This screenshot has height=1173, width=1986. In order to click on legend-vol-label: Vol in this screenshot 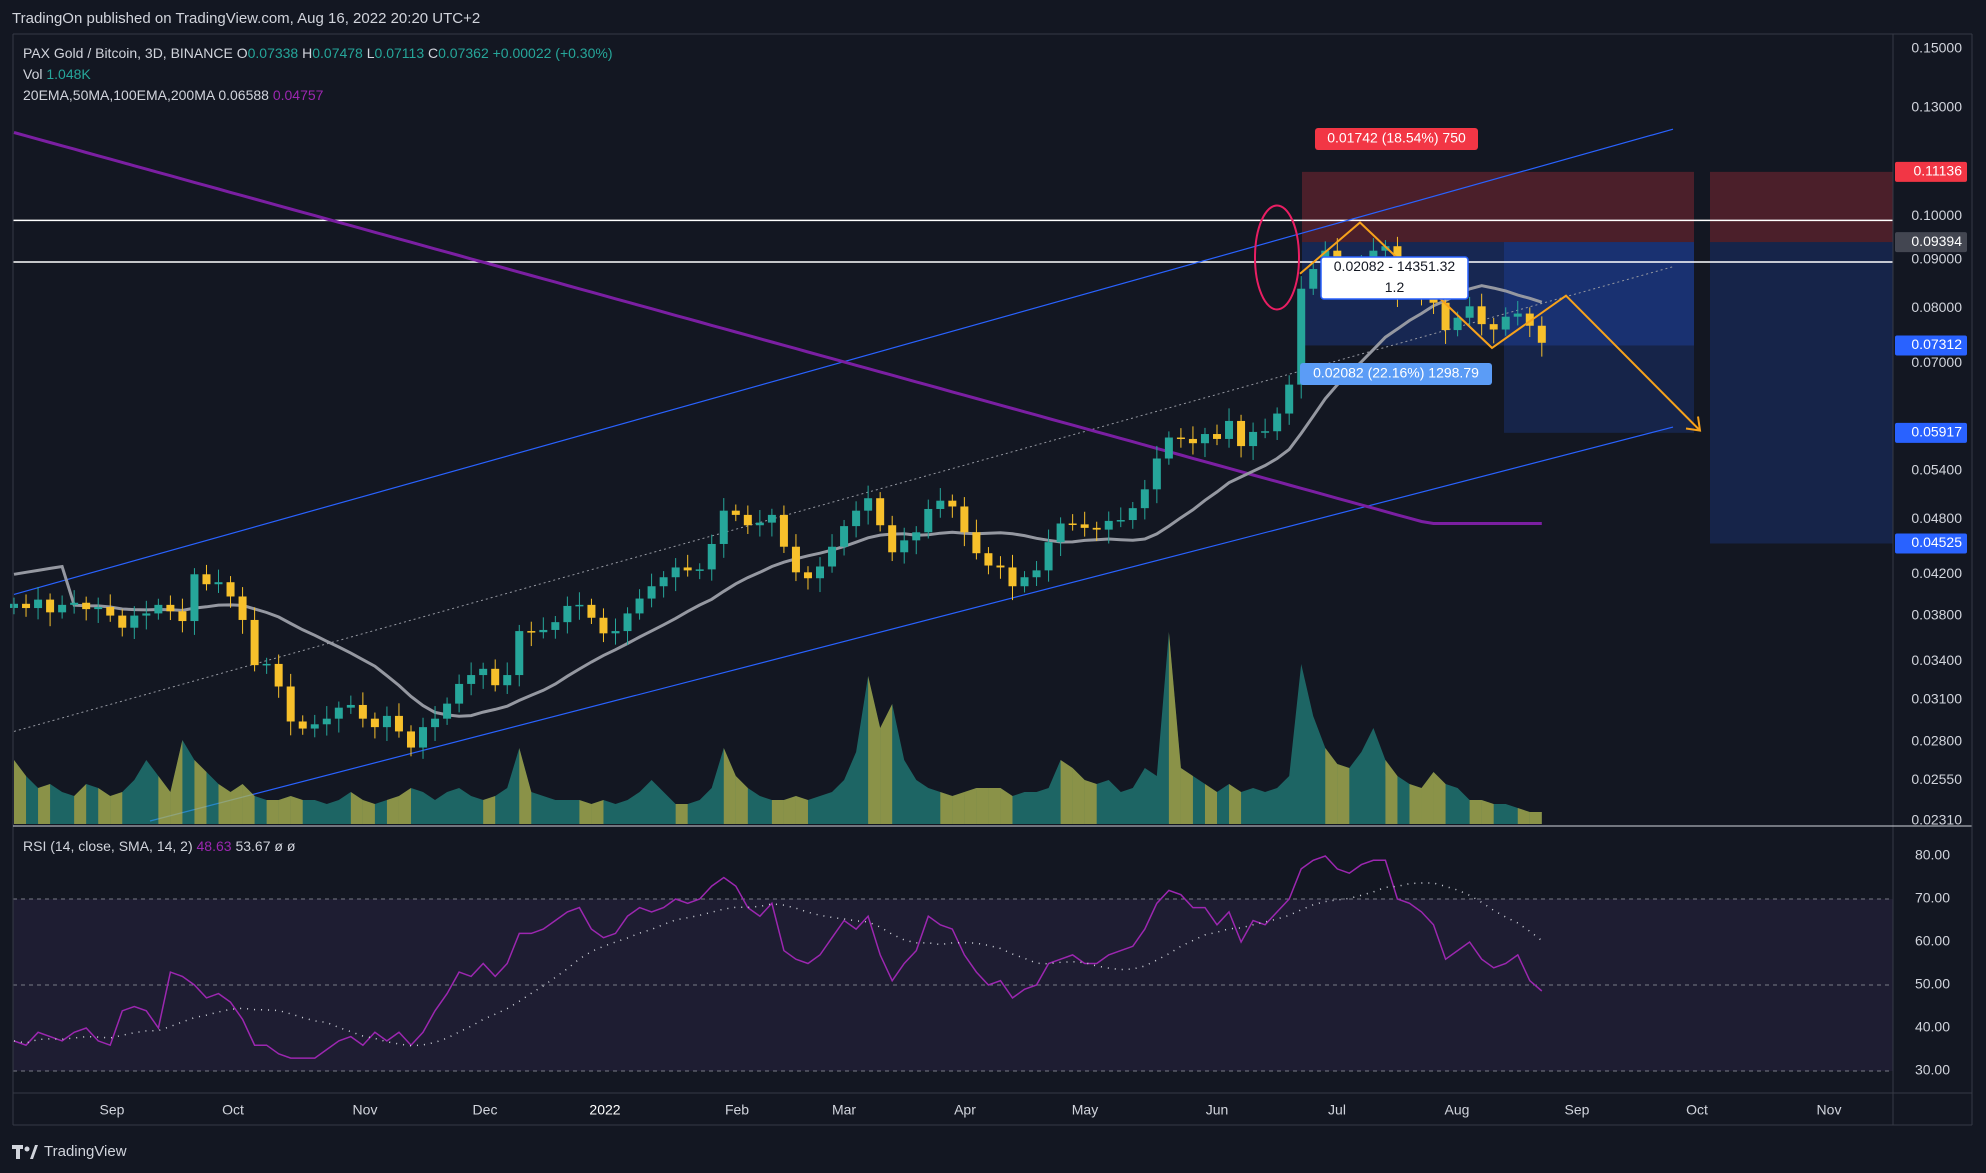, I will do `click(33, 74)`.